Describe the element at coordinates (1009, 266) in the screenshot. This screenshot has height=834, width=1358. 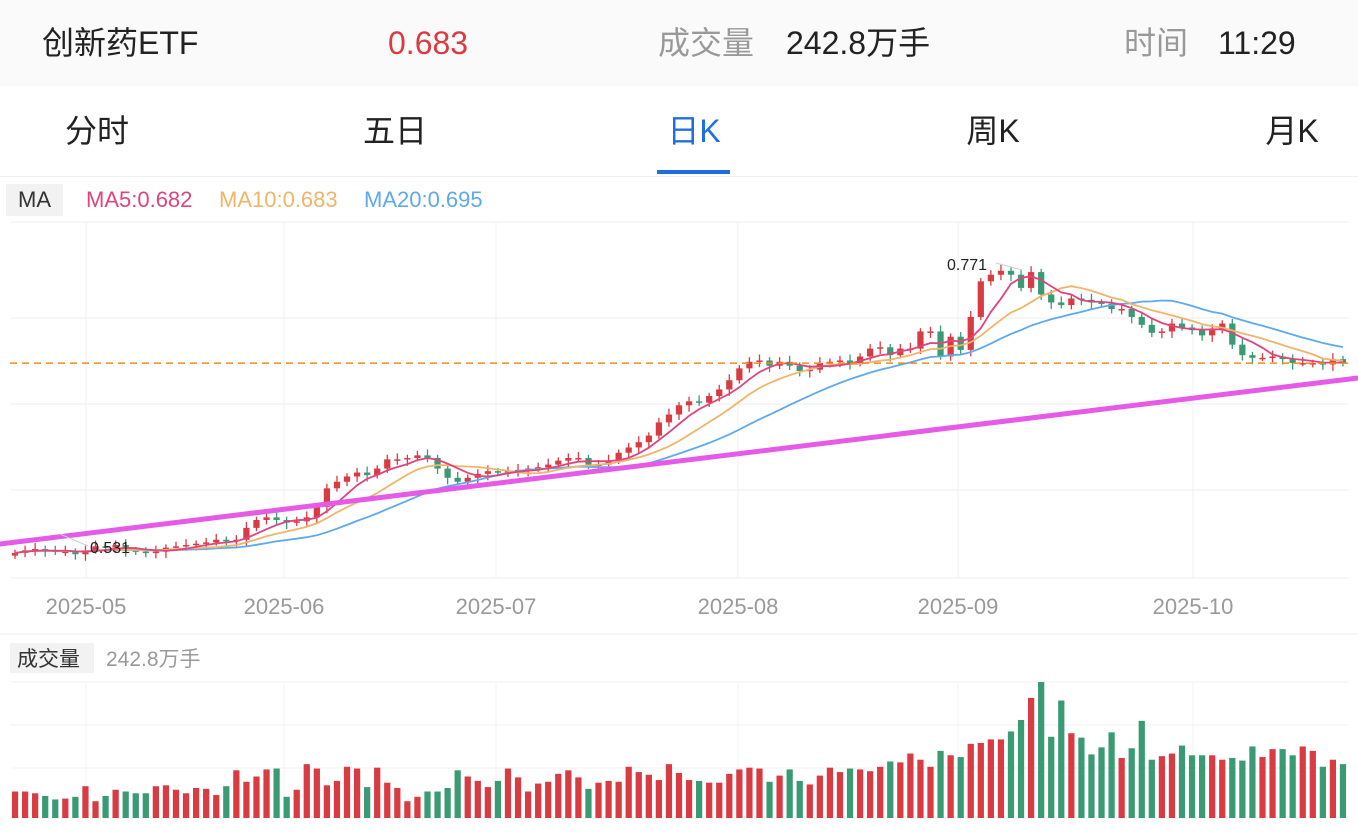
I see `high-annotation-leader` at that location.